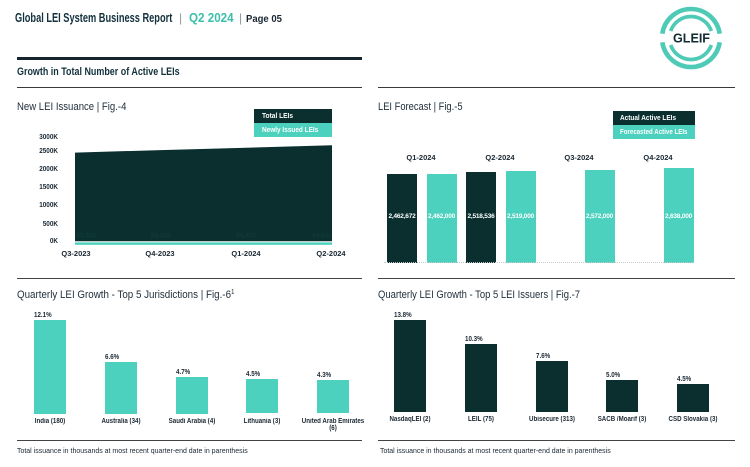  What do you see at coordinates (246, 235) in the screenshot?
I see `svg-text: 66,421` at bounding box center [246, 235].